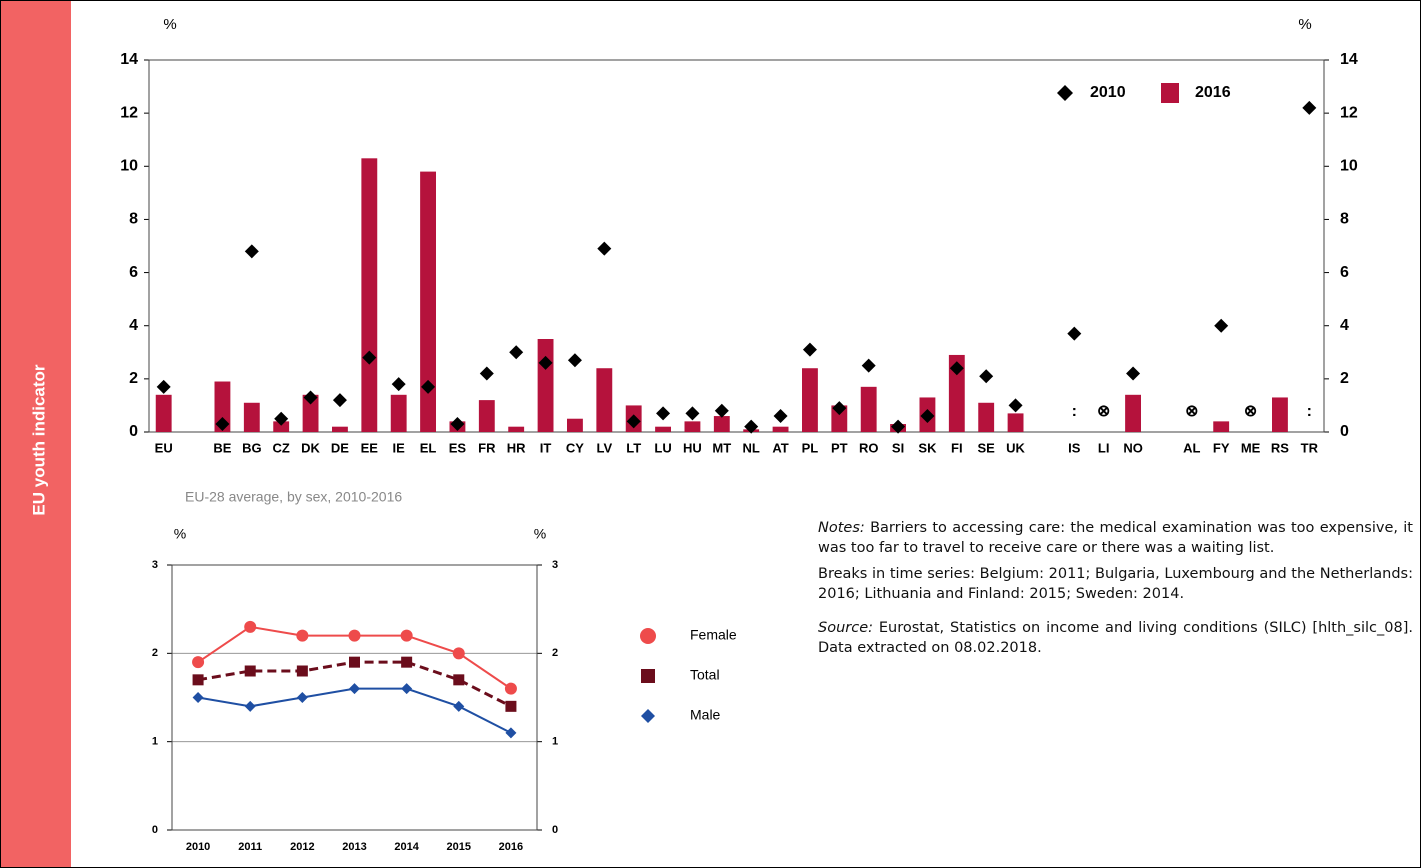  What do you see at coordinates (898, 447) in the screenshot?
I see `x-tick-label: SI` at bounding box center [898, 447].